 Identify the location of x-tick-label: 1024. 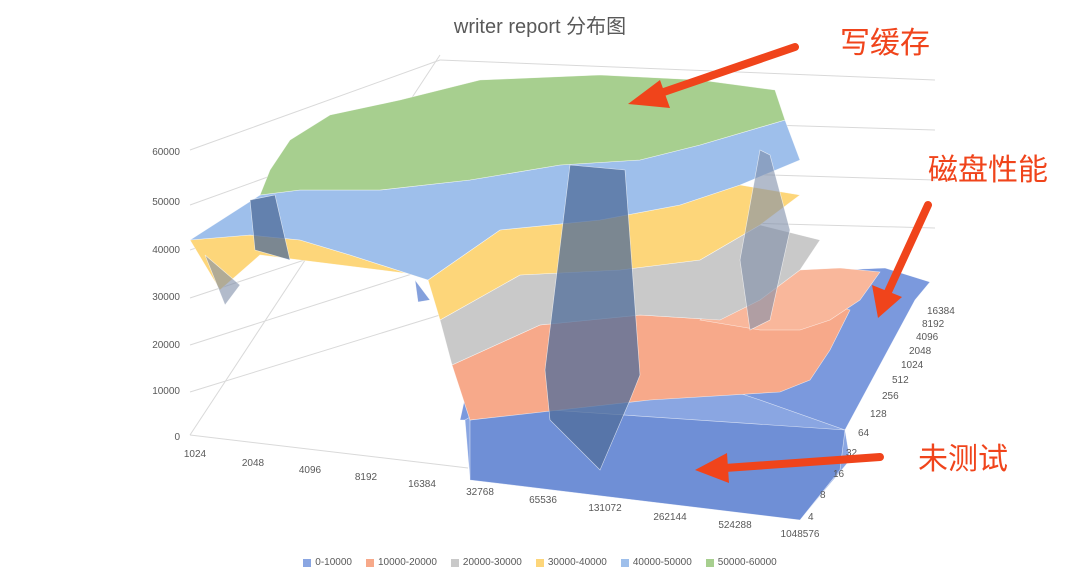
(195, 454).